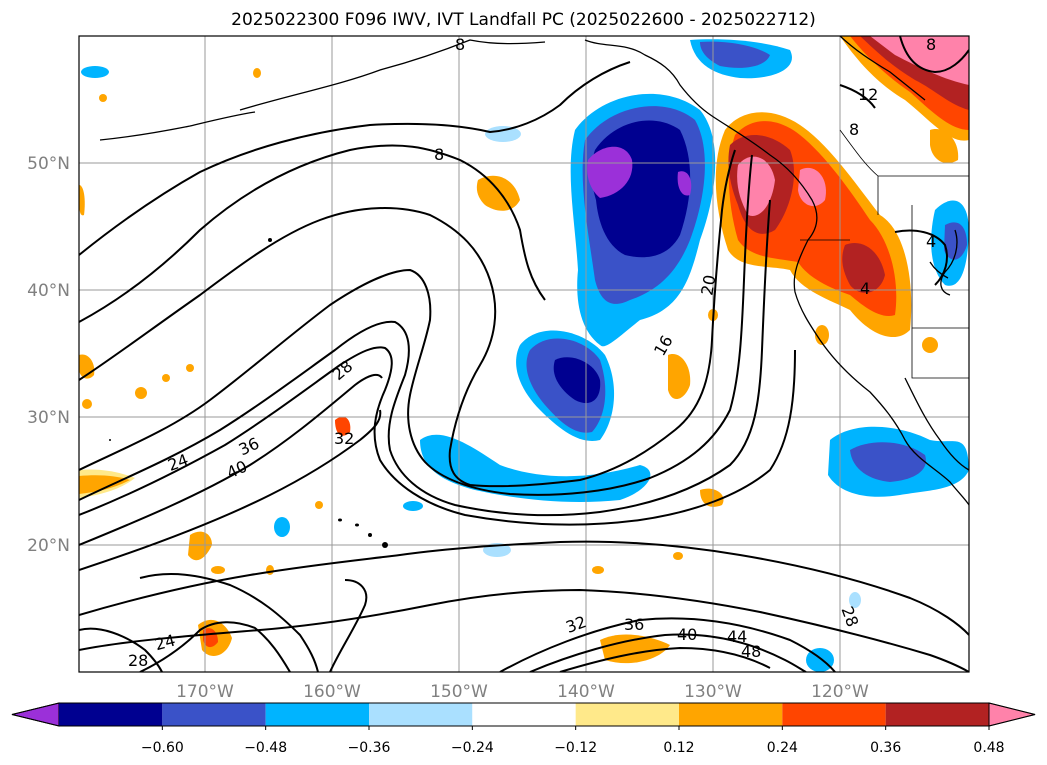 The image size is (1047, 765). What do you see at coordinates (265, 748) in the screenshot?
I see `colorbar-tick-label: −0.48` at bounding box center [265, 748].